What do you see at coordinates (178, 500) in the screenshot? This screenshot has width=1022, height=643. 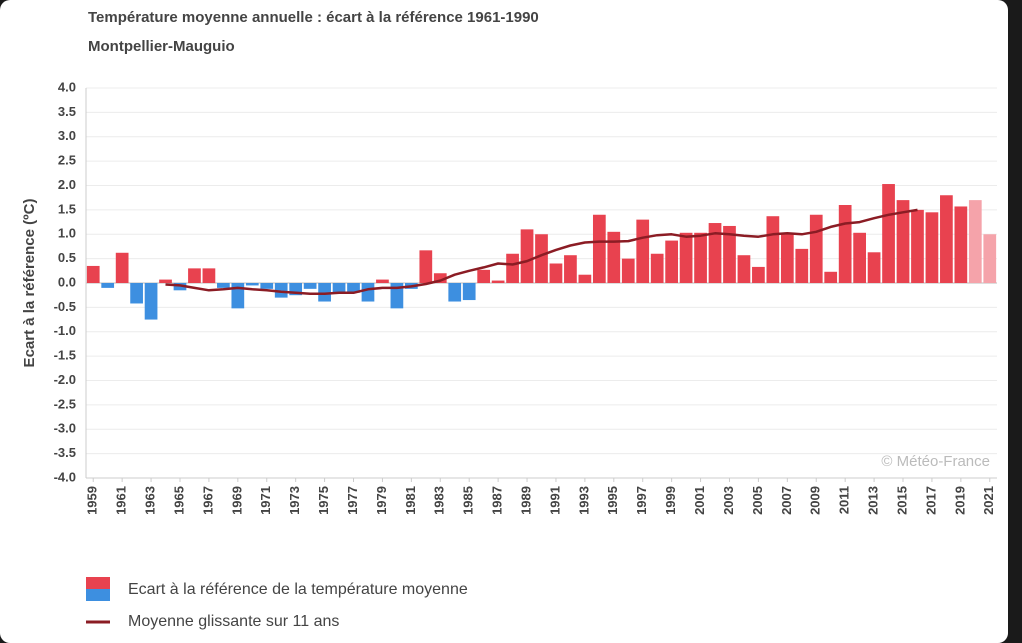 I see `x-tick-label: 1965` at bounding box center [178, 500].